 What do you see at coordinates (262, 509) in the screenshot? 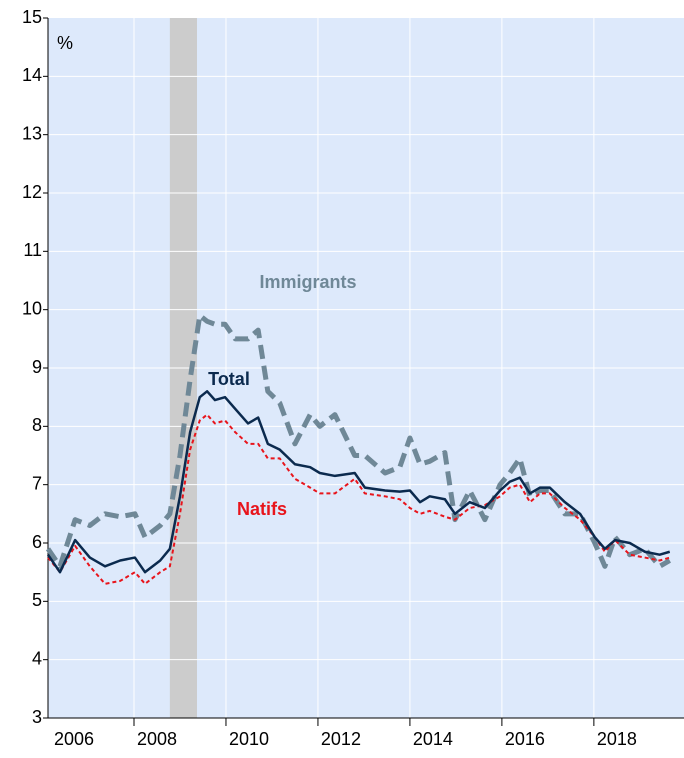
I see `series-label: Natifs` at bounding box center [262, 509].